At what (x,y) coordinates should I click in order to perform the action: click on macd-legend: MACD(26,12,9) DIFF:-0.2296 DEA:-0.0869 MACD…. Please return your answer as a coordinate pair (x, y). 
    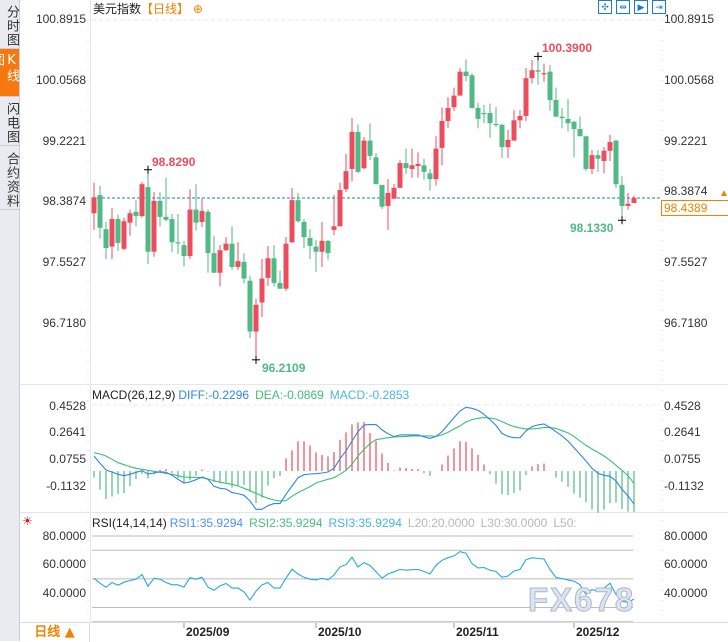
    Looking at the image, I should click on (253, 395).